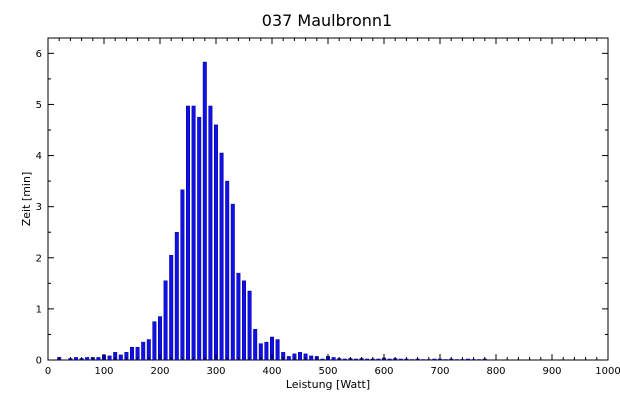  Describe the element at coordinates (39, 309) in the screenshot. I see `y-tick-label: 1` at that location.